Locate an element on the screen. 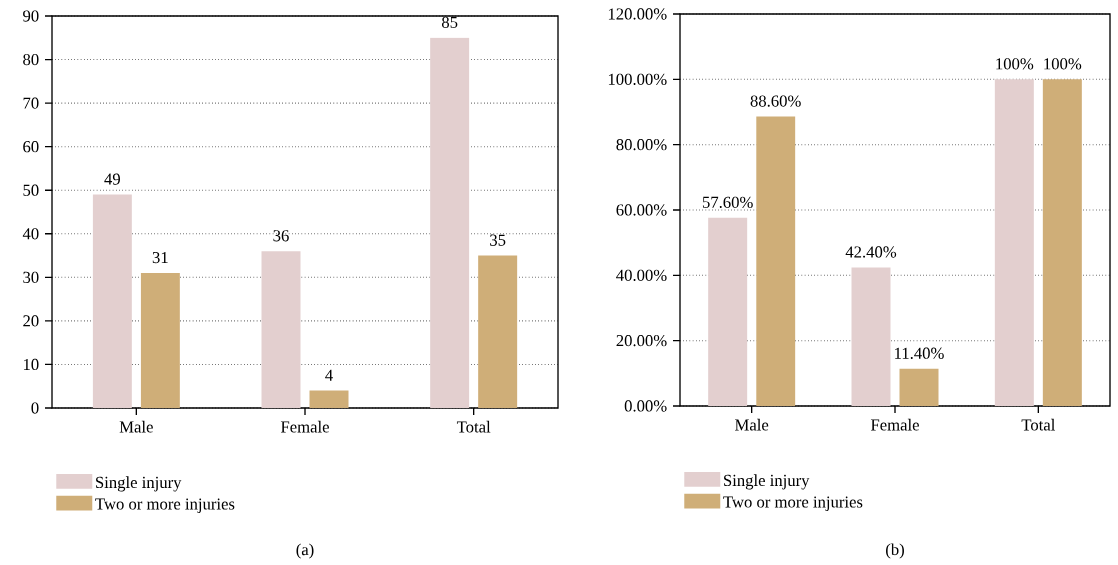  text: (a) is located at coordinates (305, 551).